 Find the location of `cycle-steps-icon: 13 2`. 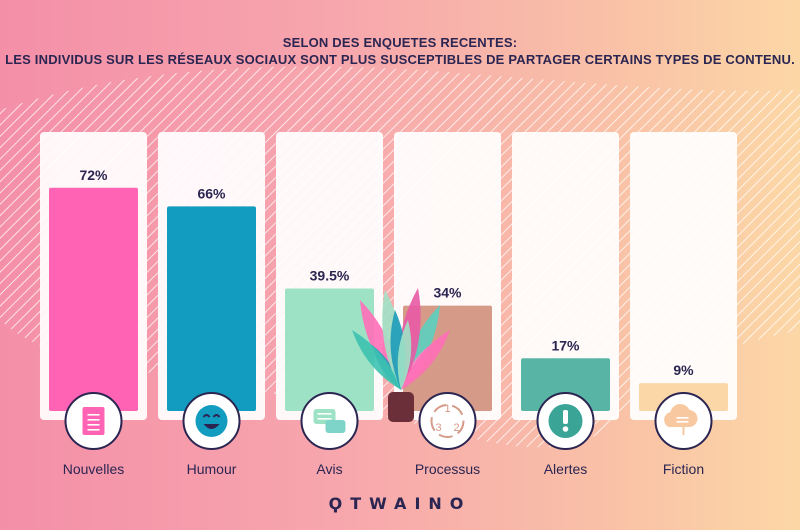

cycle-steps-icon: 13 2 is located at coordinates (447, 421).